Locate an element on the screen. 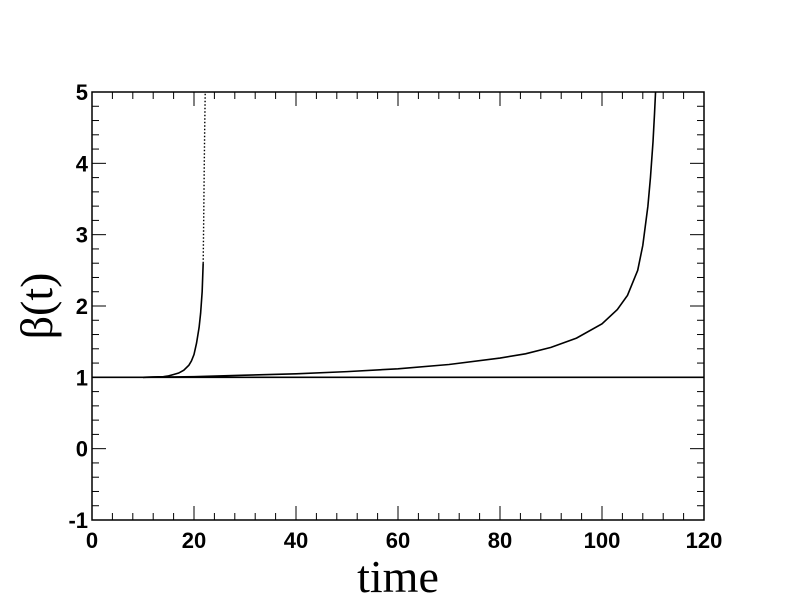 Image resolution: width=792 pixels, height=612 pixels. x-tick-labels: 0 20 40 60 80 100 120 is located at coordinates (404, 540).